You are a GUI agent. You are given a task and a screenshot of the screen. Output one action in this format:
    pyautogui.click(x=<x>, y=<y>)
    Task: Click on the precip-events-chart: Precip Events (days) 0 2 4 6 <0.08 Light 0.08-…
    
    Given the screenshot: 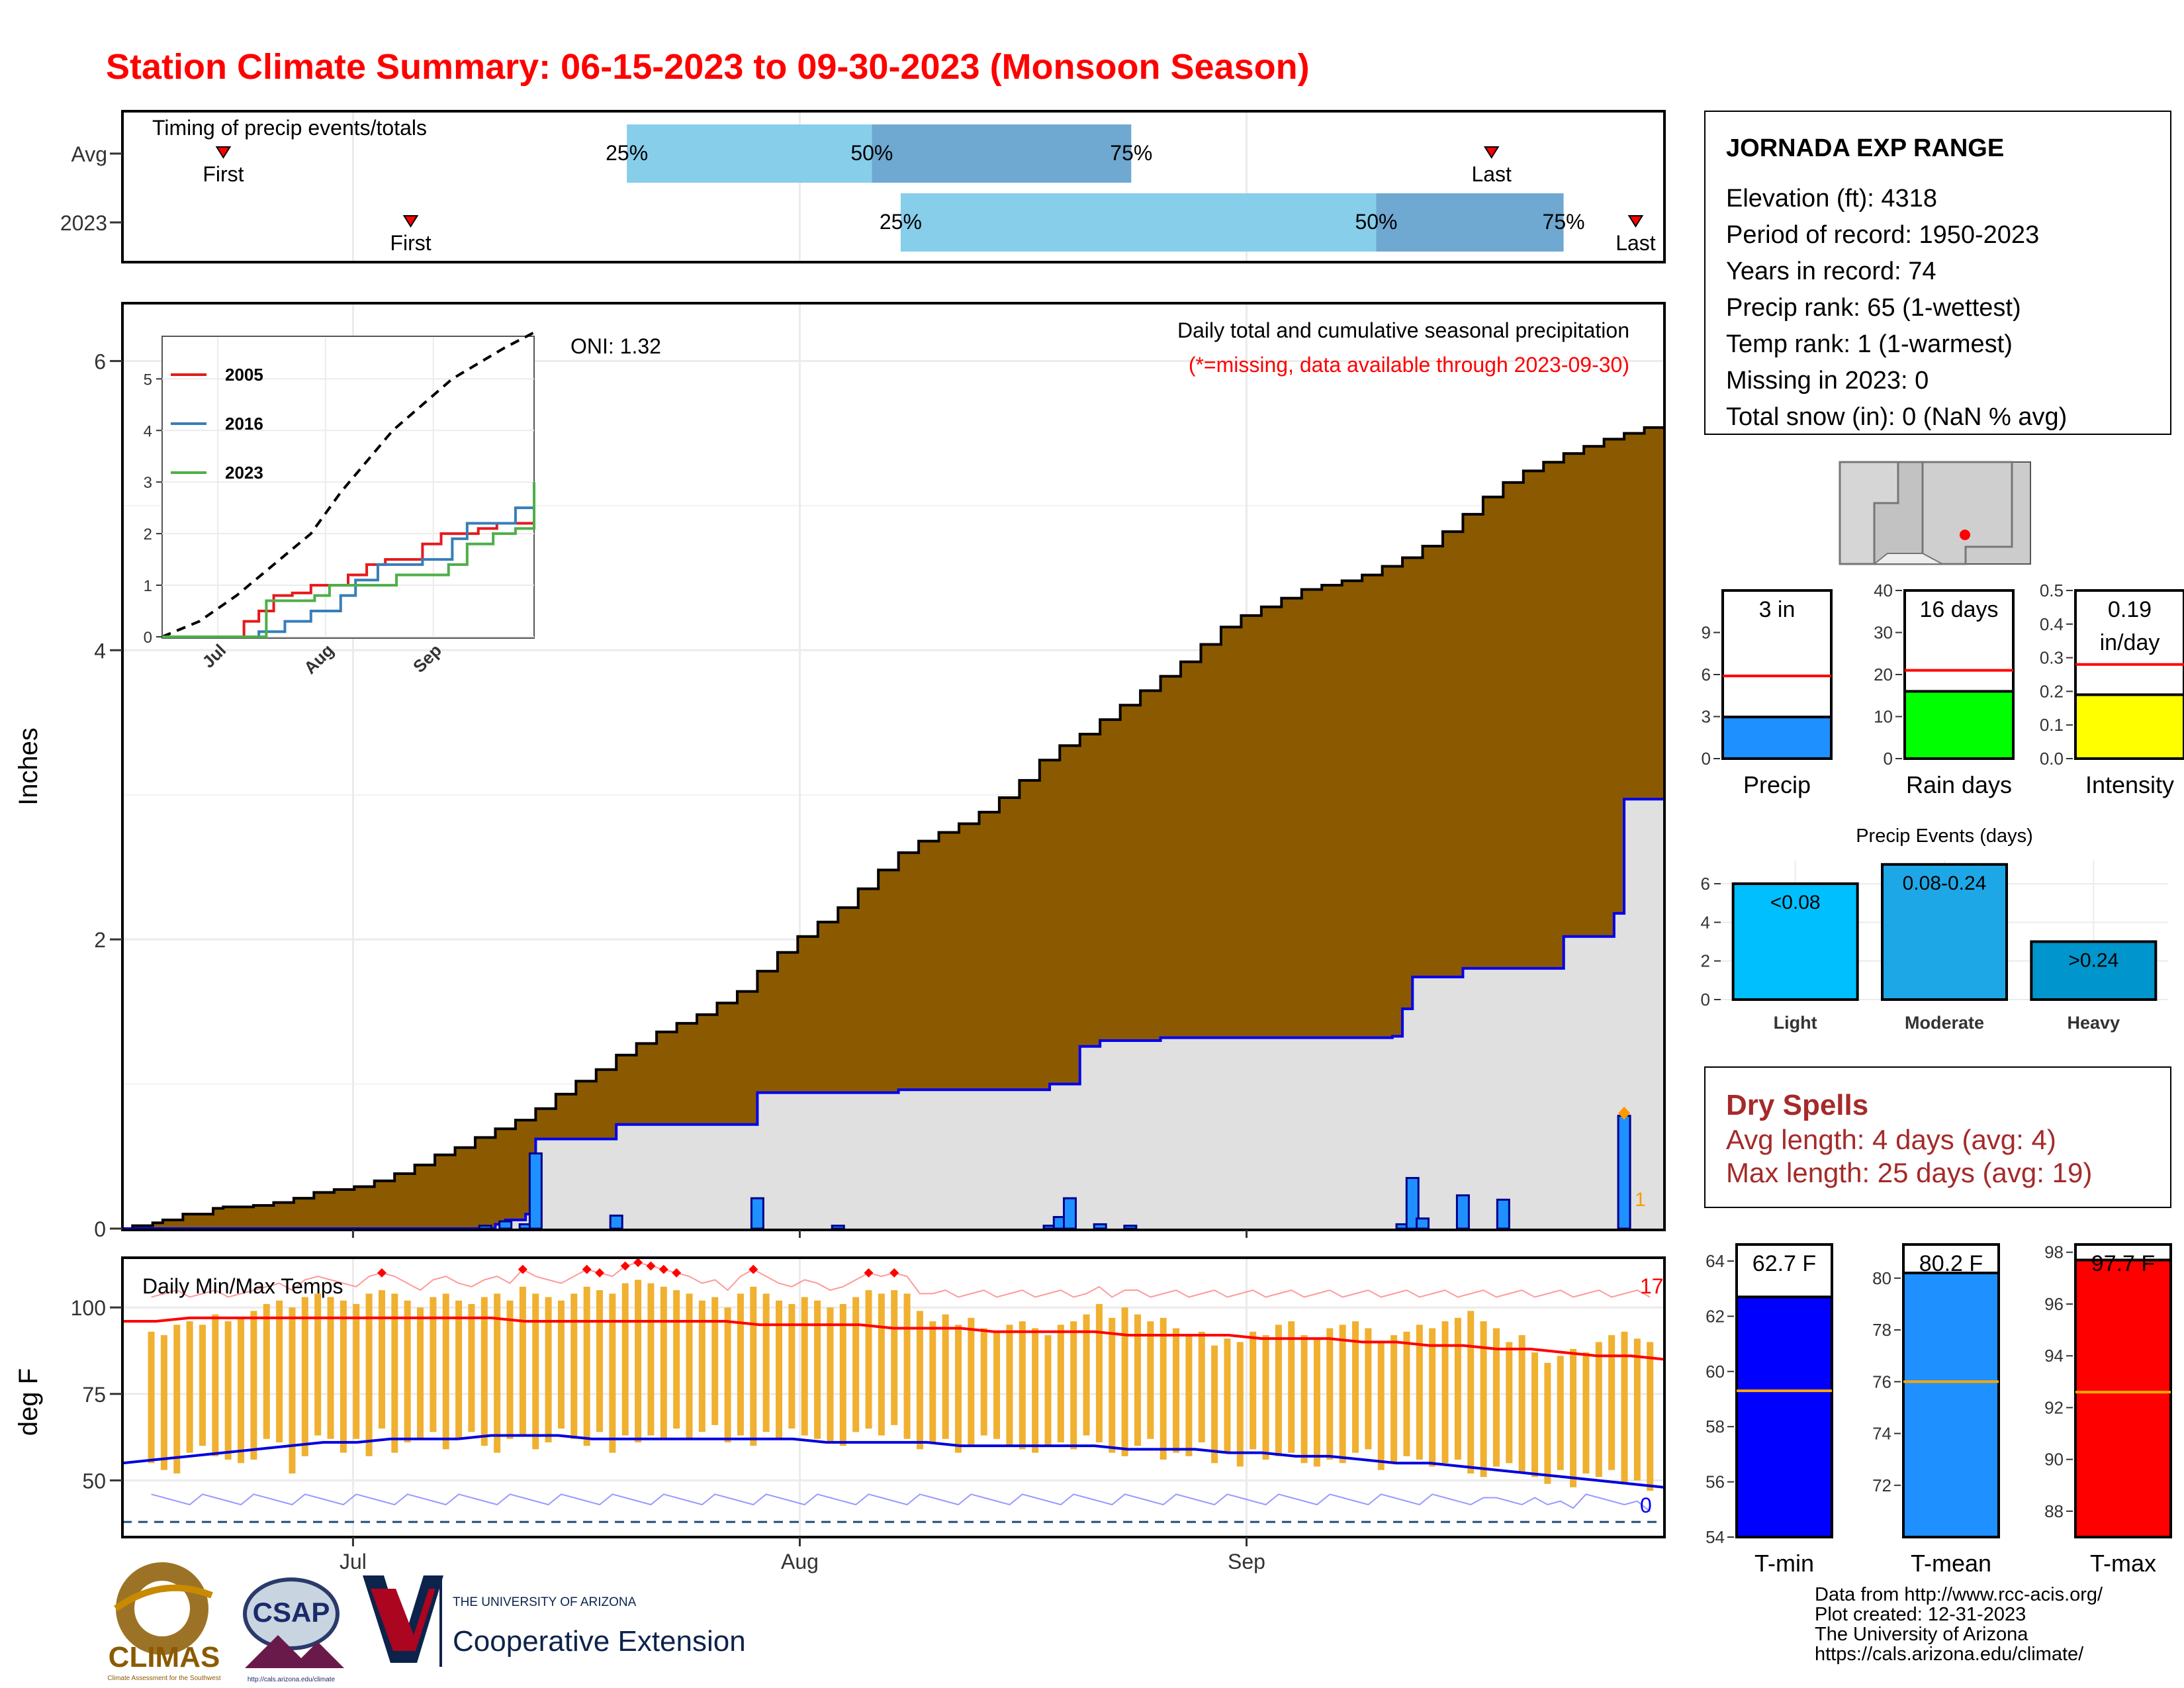 What is the action you would take?
    pyautogui.click(x=1934, y=929)
    